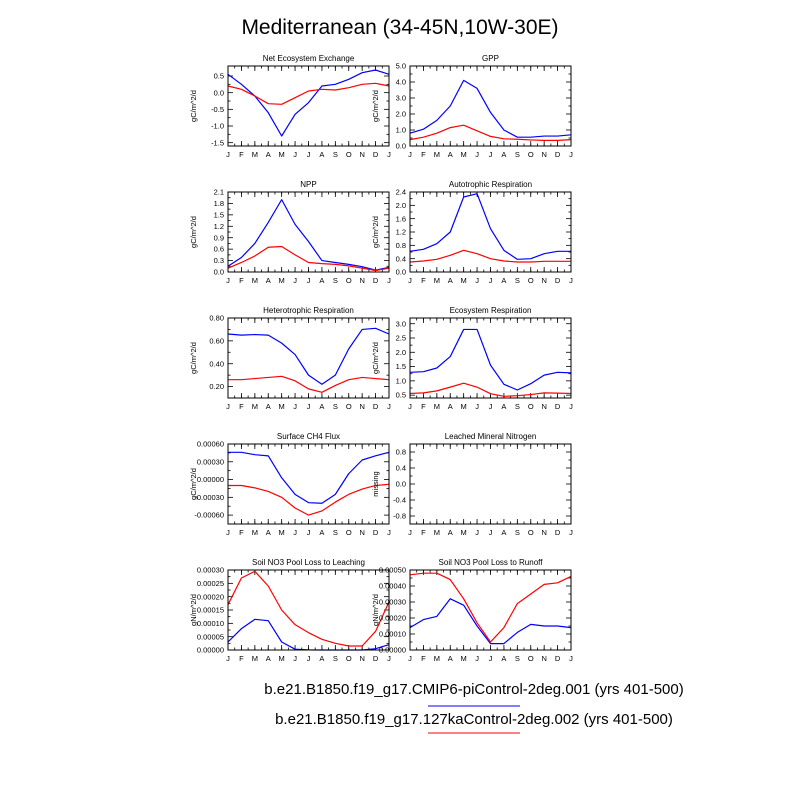 The height and width of the screenshot is (800, 800). What do you see at coordinates (399, 500) in the screenshot?
I see `y-tick-label: -0.4` at bounding box center [399, 500].